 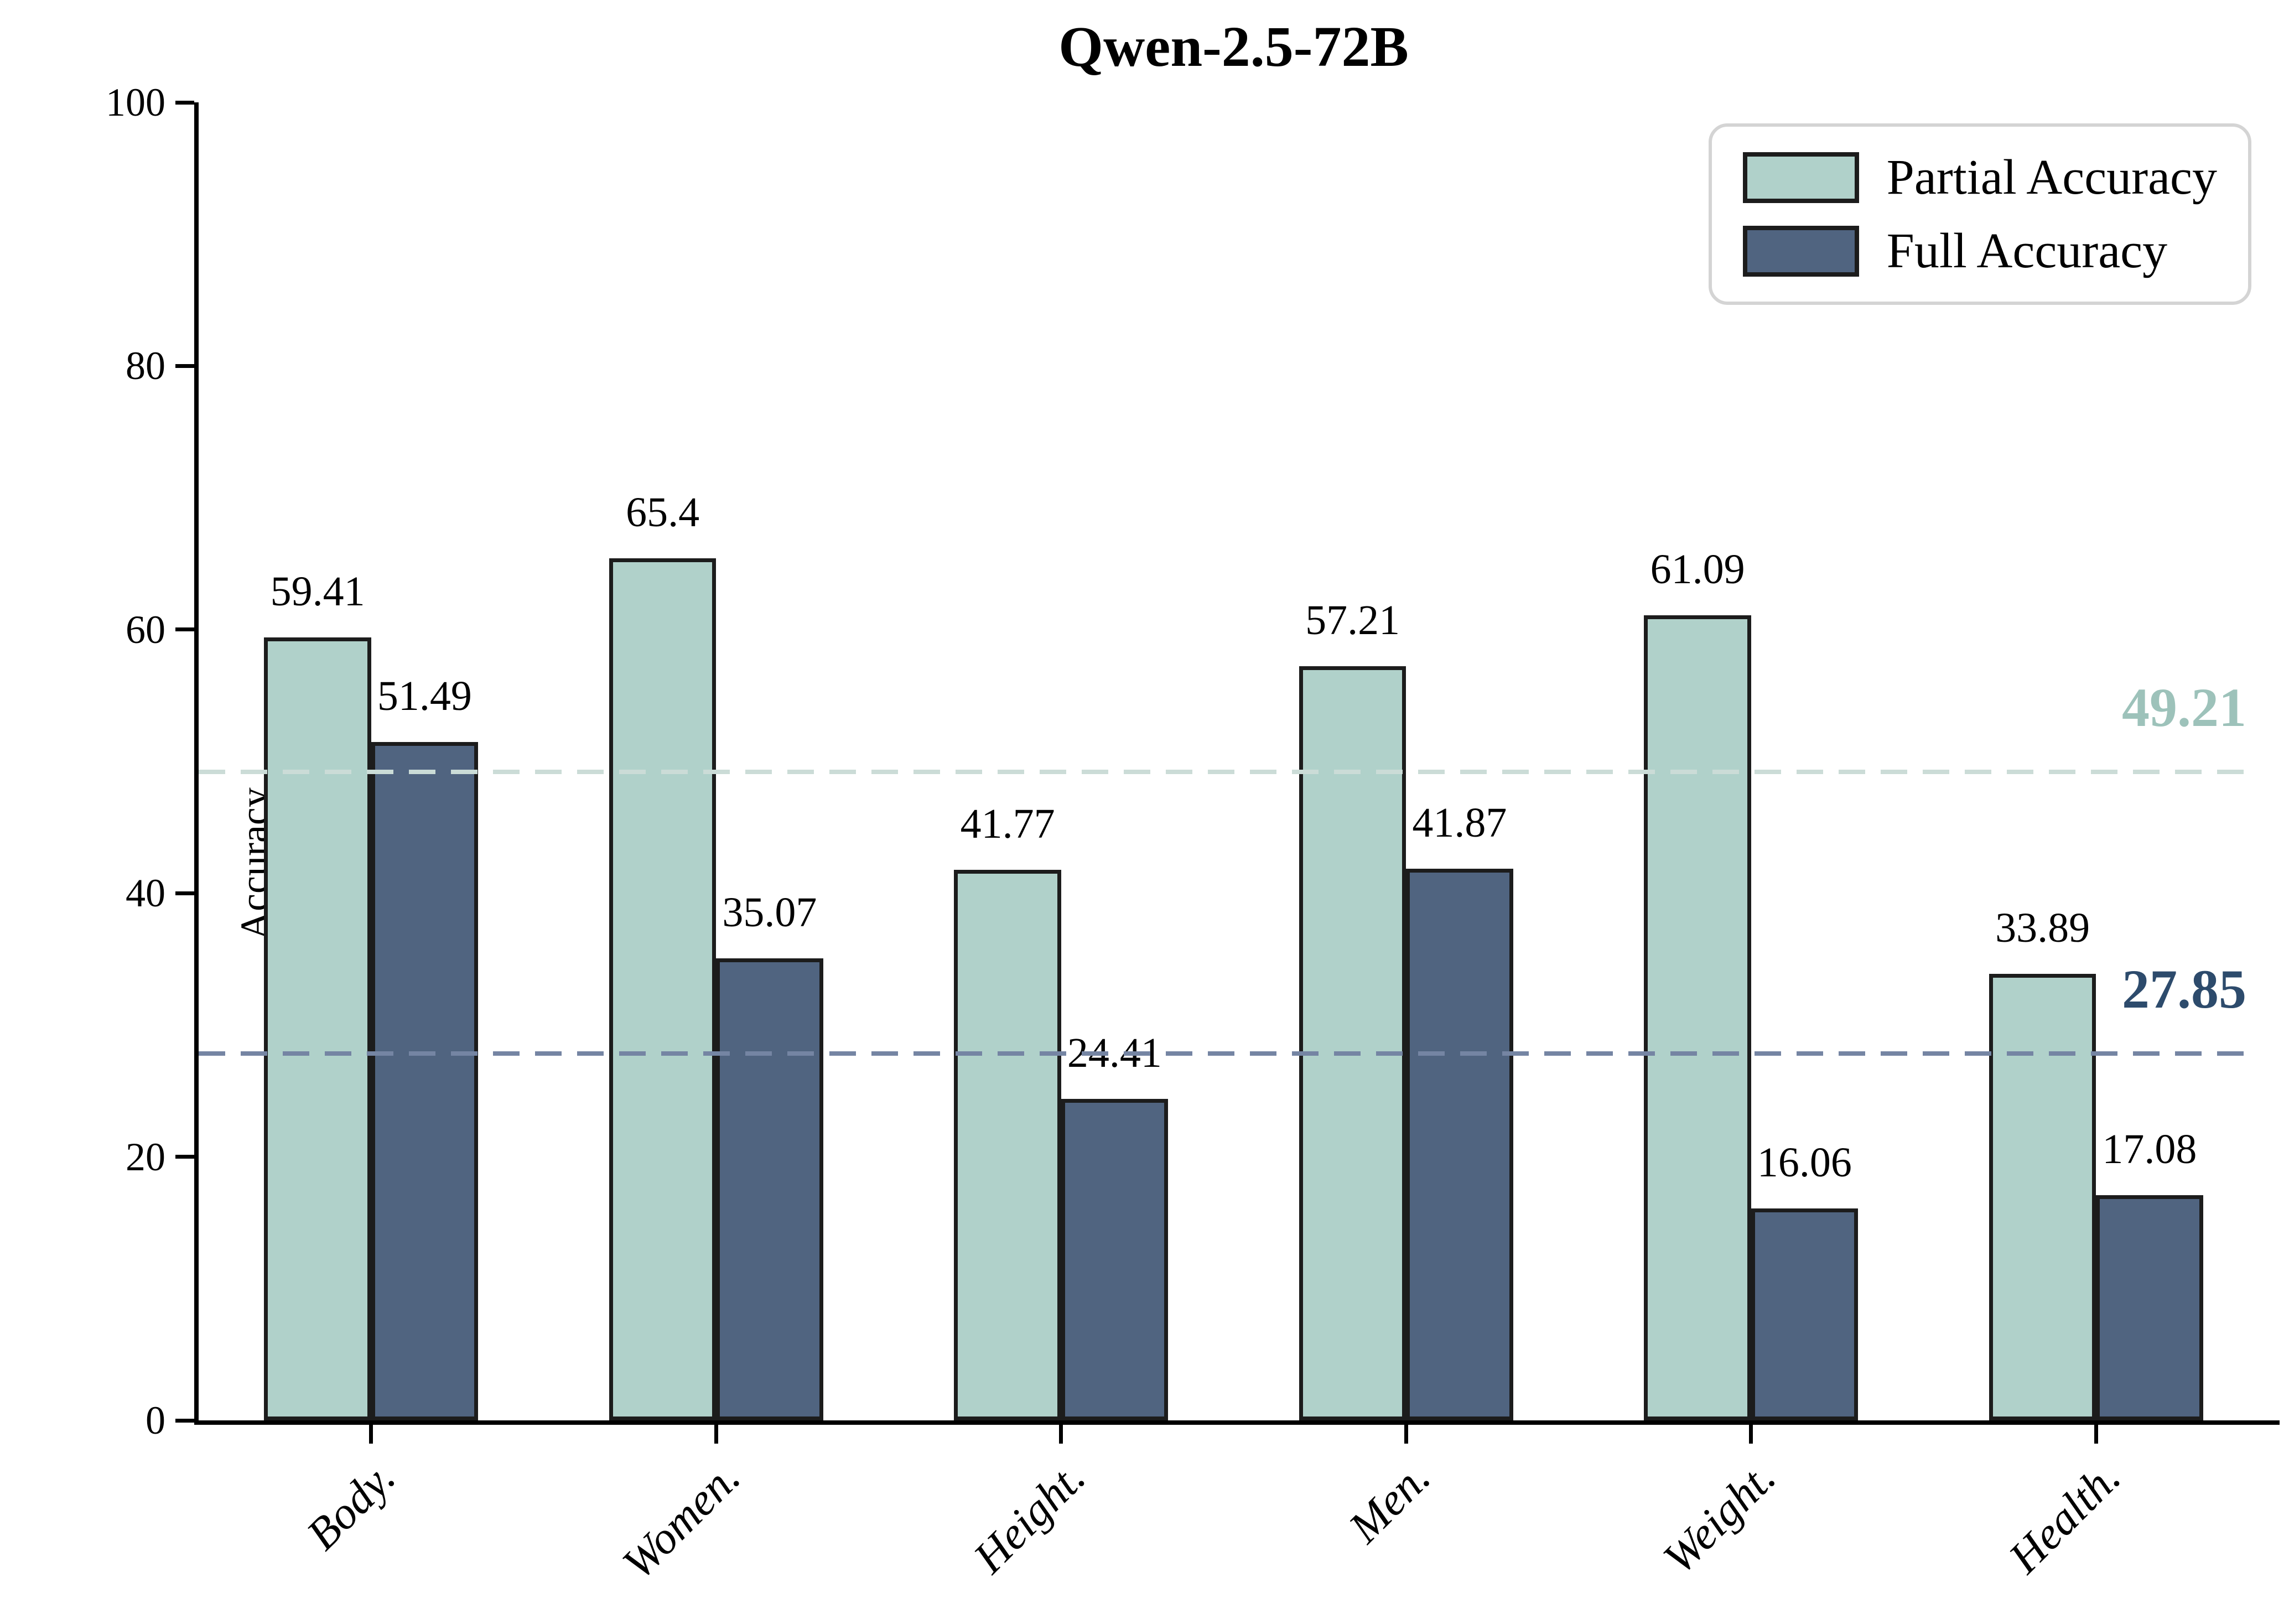 I want to click on y-axis-tick-label: 0, so click(x=155, y=1420).